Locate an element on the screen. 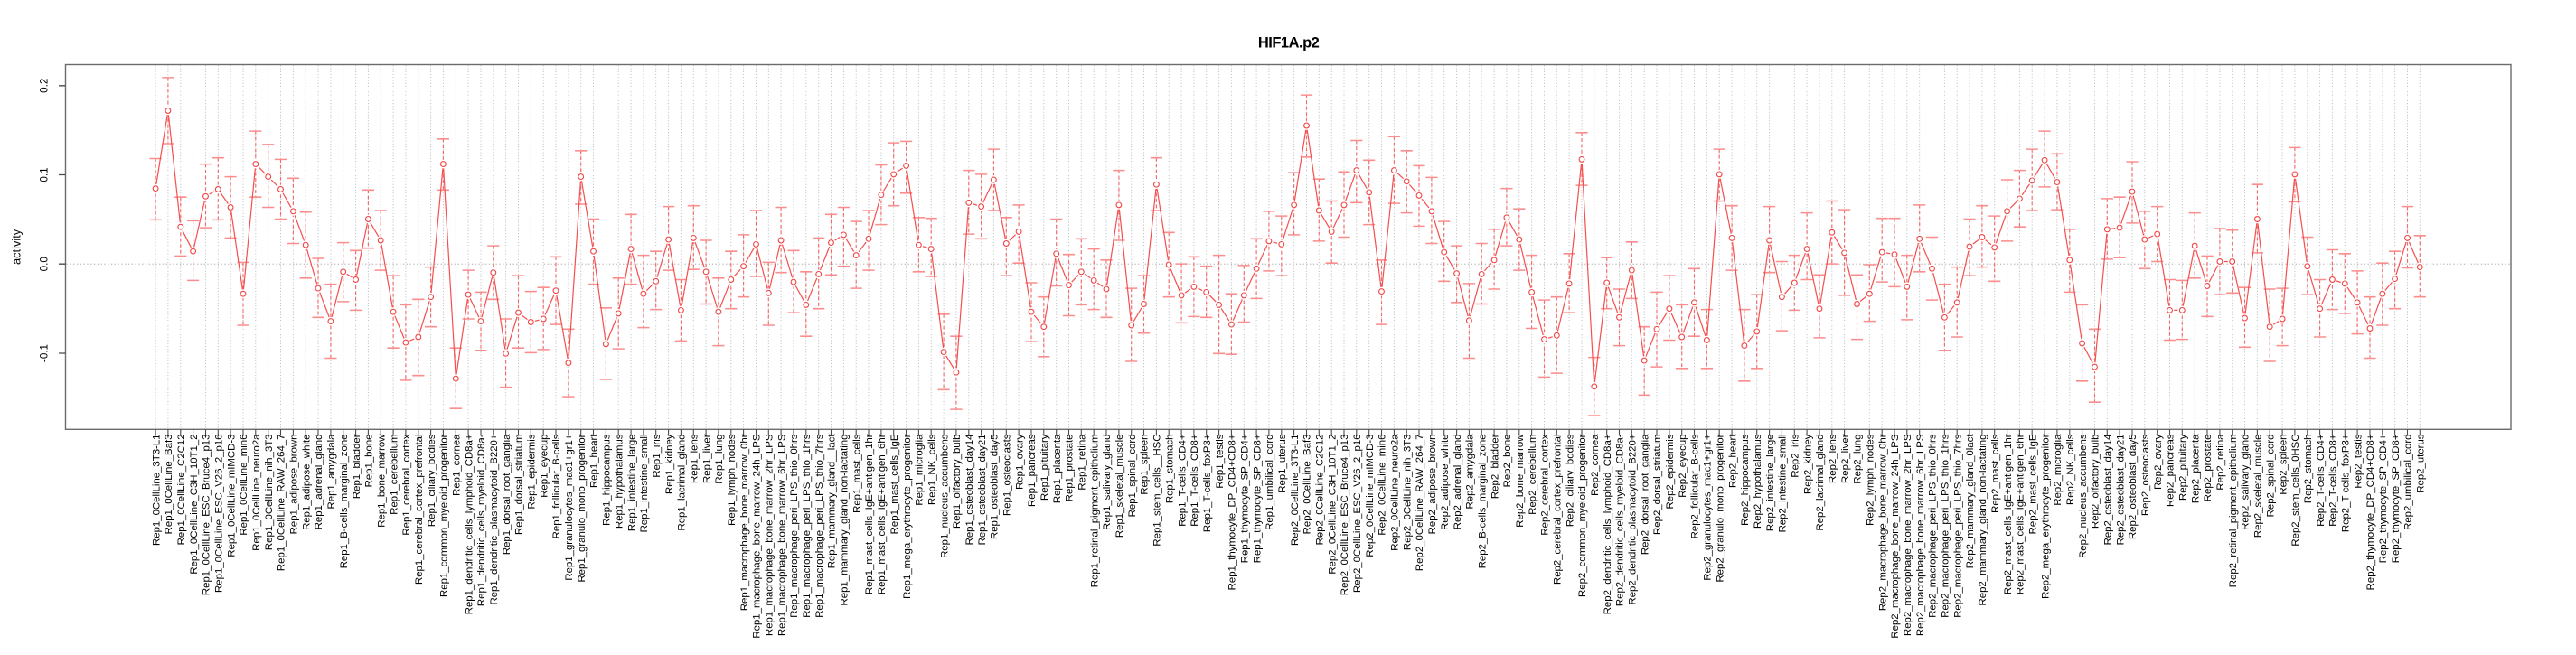 This screenshot has height=655, width=2576. svg-text: Rep1_pancreas is located at coordinates (1032, 471).